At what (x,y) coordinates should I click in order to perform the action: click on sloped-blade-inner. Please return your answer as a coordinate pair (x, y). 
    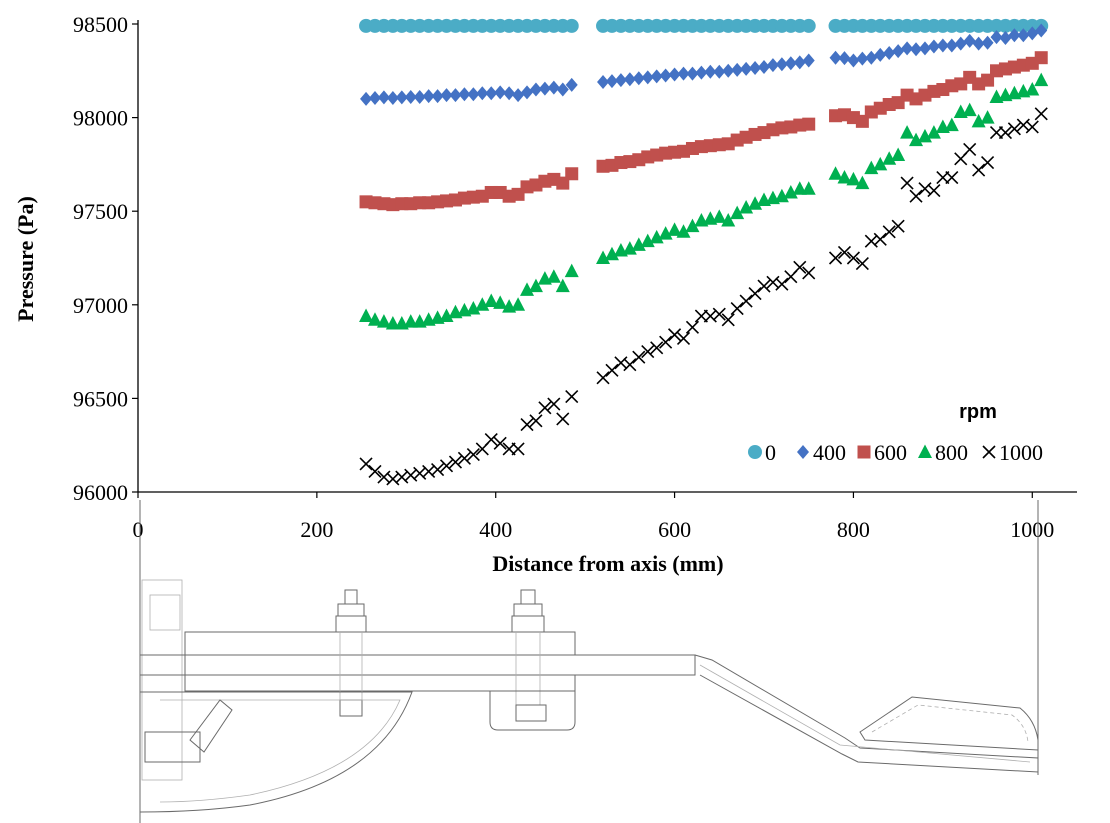
    Looking at the image, I should click on (865, 713).